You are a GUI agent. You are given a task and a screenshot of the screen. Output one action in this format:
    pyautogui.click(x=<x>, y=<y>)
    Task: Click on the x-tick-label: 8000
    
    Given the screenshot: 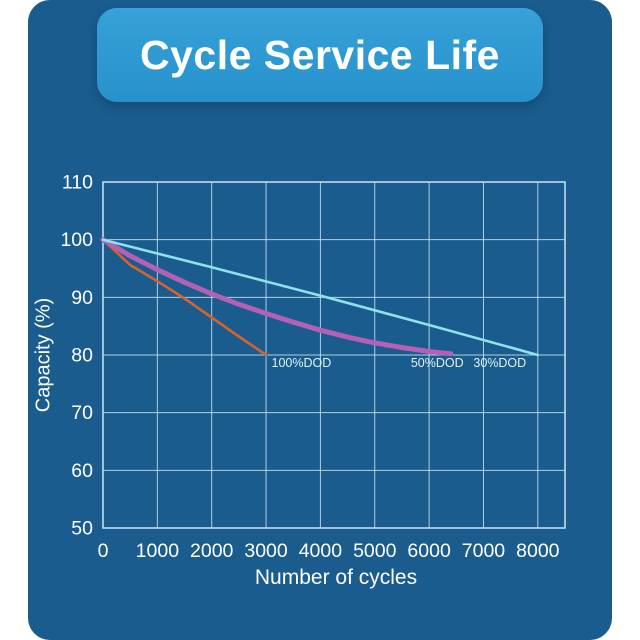 What is the action you would take?
    pyautogui.click(x=538, y=551)
    